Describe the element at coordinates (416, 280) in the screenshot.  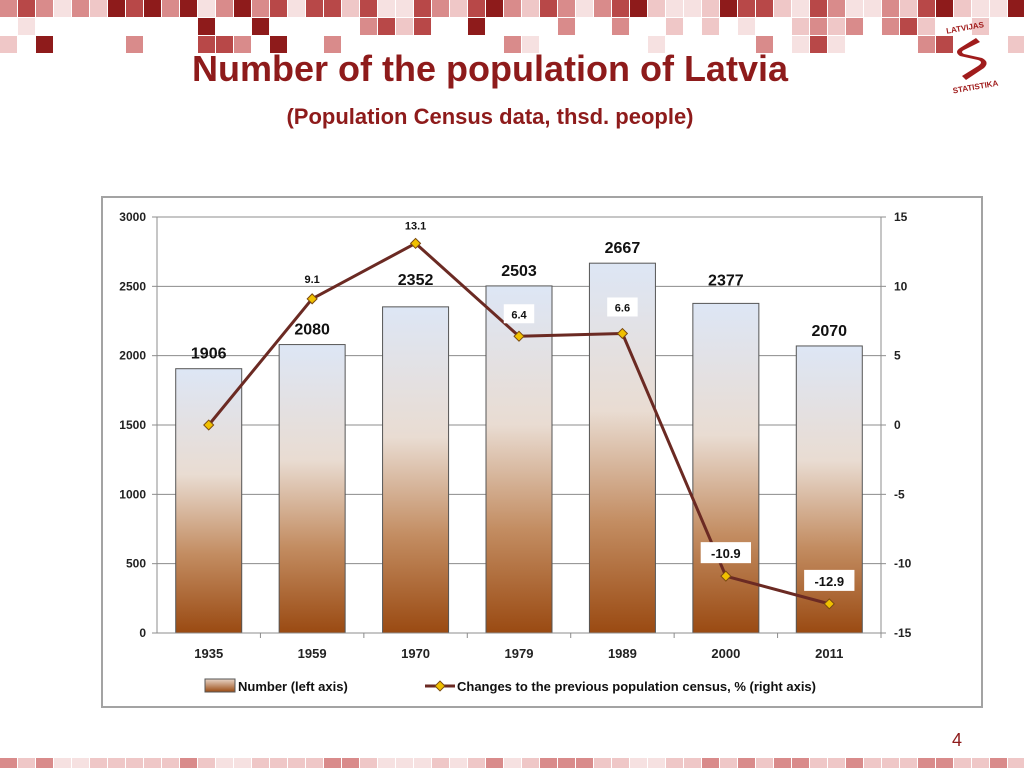
I see `bar-value-label: 2352` at that location.